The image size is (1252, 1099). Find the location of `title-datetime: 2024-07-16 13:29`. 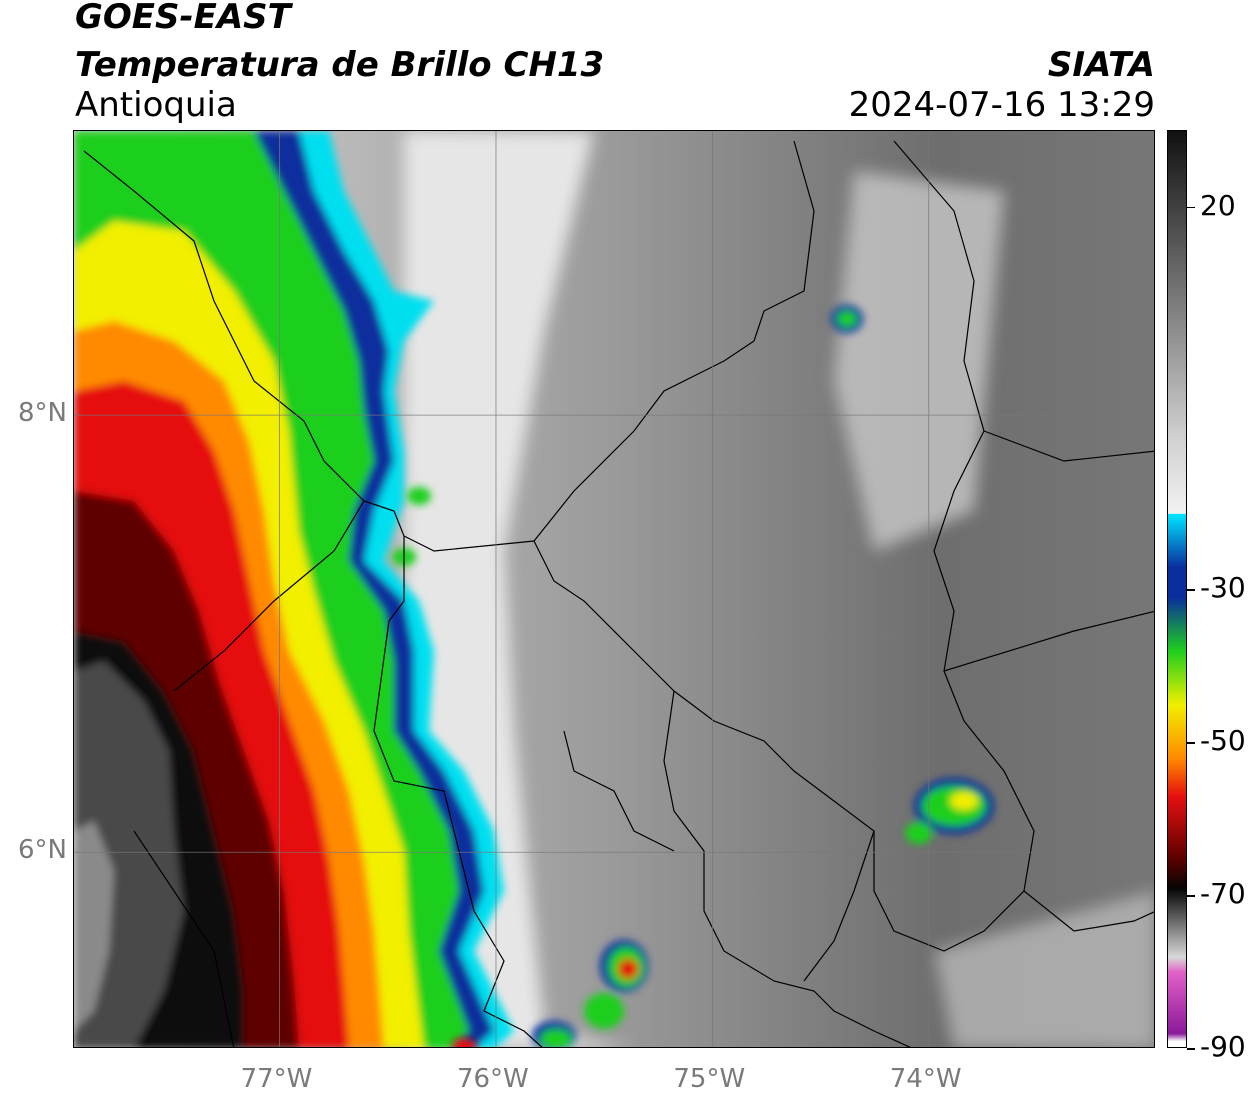

title-datetime: 2024-07-16 13:29 is located at coordinates (1001, 105).